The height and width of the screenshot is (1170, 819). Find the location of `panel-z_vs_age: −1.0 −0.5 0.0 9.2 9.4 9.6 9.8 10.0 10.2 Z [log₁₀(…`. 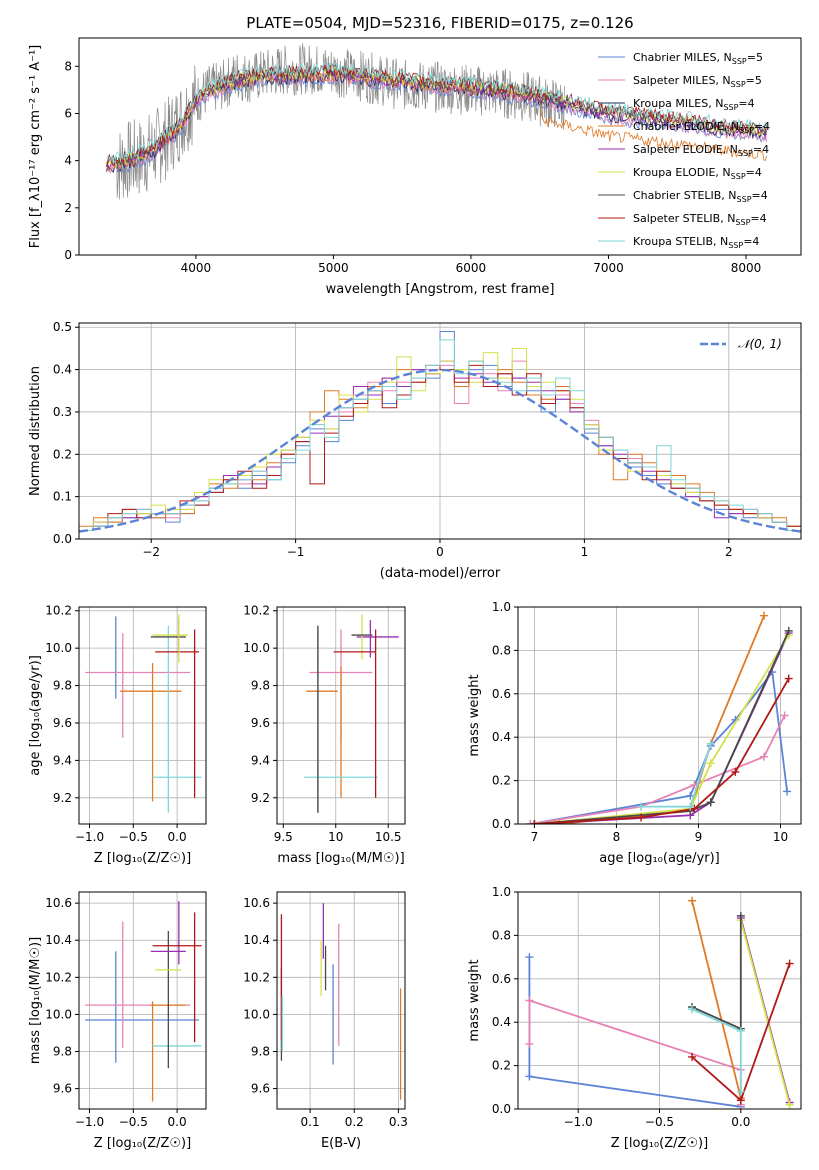

panel-z_vs_age: −1.0 −0.5 0.0 9.2 9.4 9.6 9.8 10.0 10.2 Z [log₁₀(… is located at coordinates (117, 735).